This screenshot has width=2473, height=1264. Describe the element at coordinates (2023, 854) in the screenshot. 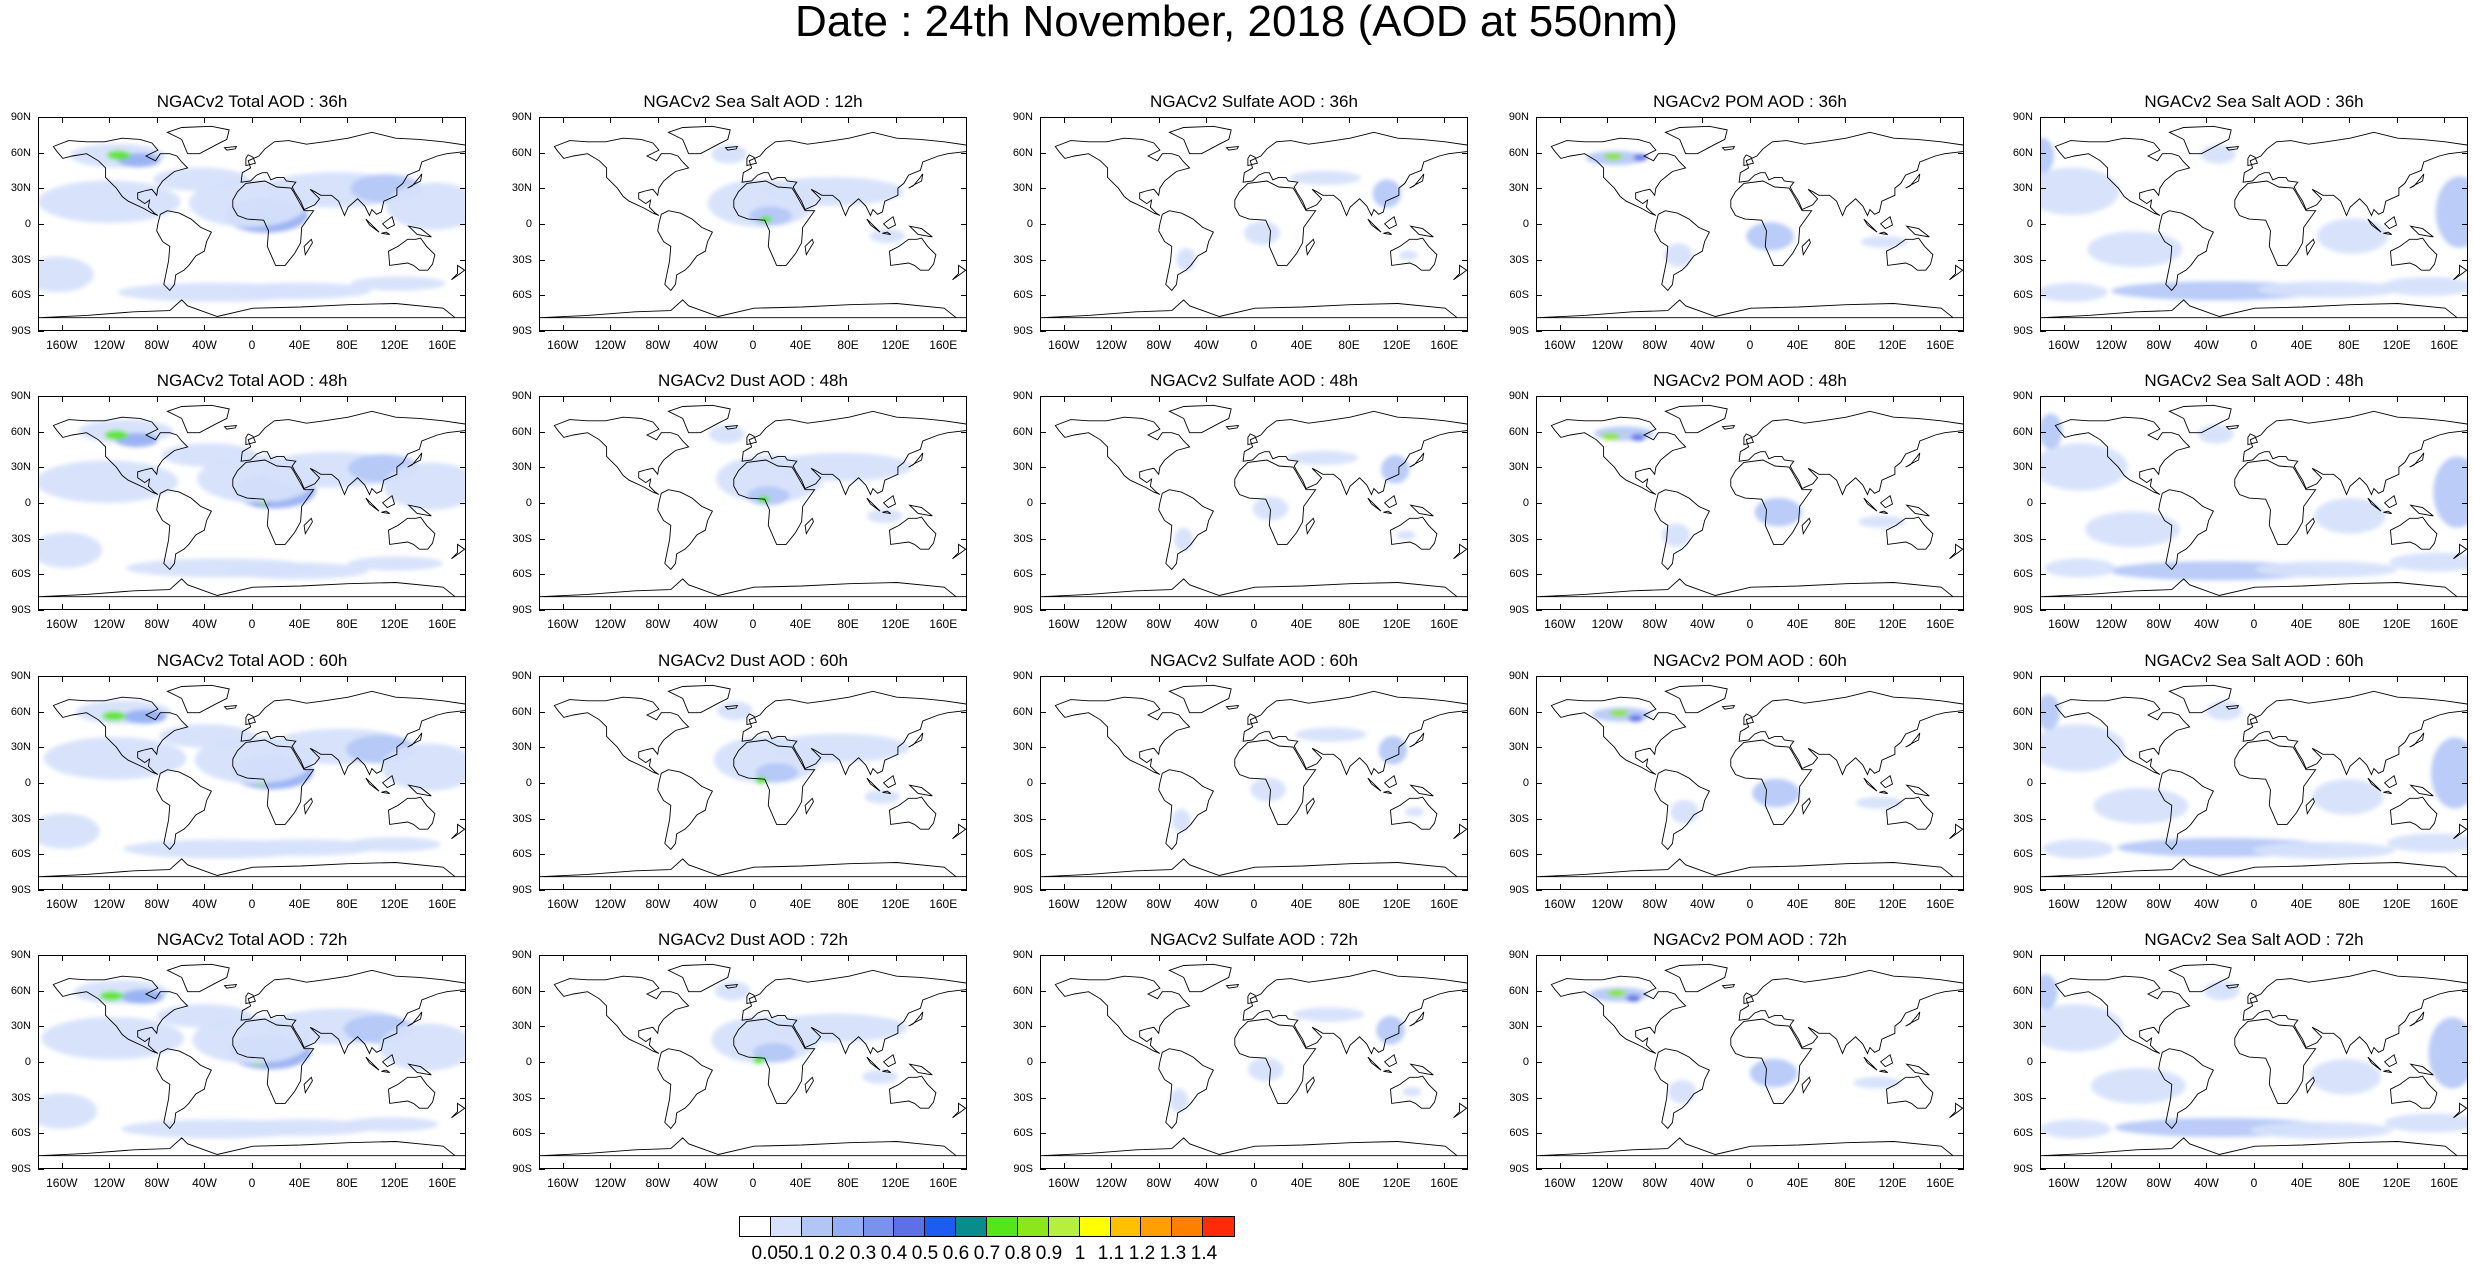

I see `lat-tick-label: 60S` at that location.